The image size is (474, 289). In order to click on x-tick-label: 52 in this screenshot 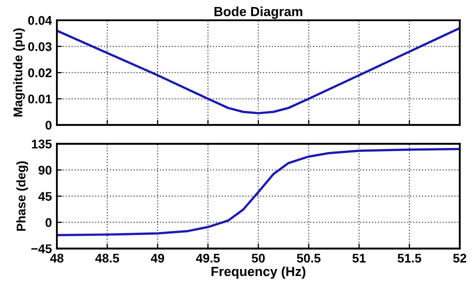, I will do `click(459, 258)`.